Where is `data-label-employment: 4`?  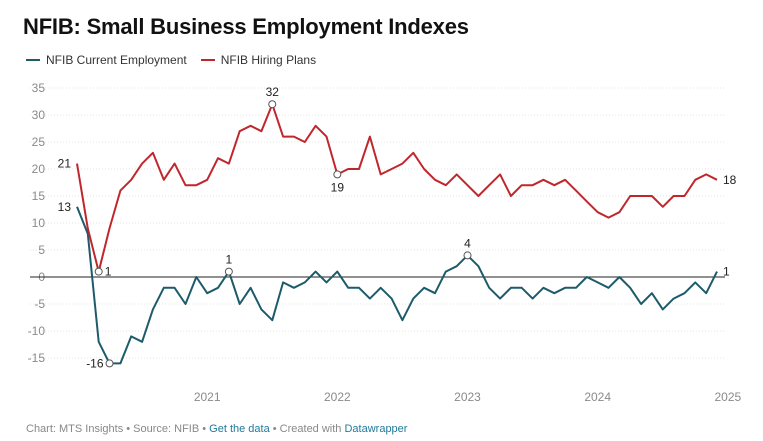
data-label-employment: 4 is located at coordinates (467, 243).